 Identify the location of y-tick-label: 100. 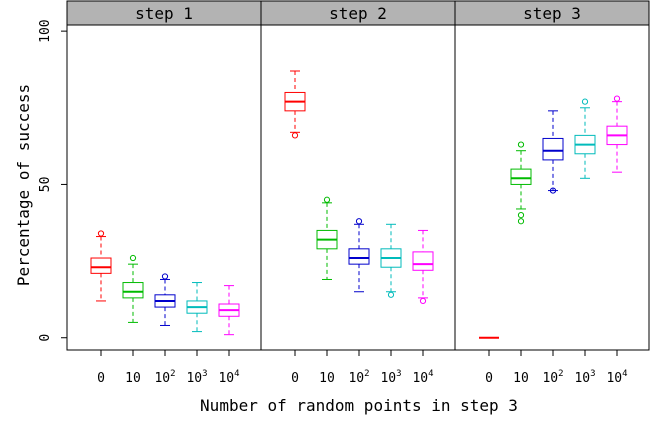
(45, 30).